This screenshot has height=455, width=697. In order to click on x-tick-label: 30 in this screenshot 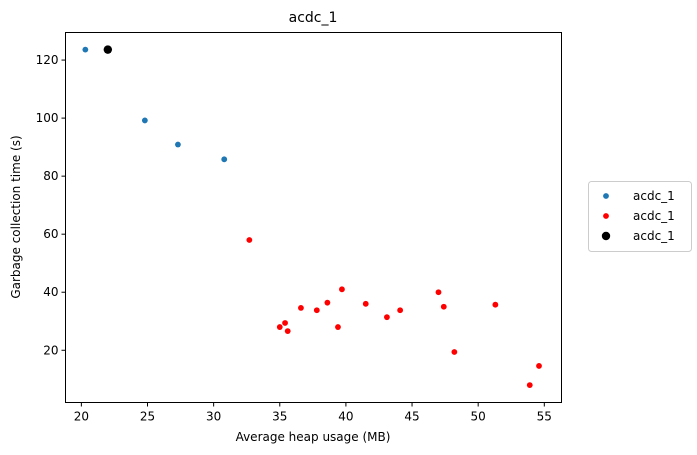, I will do `click(213, 417)`.